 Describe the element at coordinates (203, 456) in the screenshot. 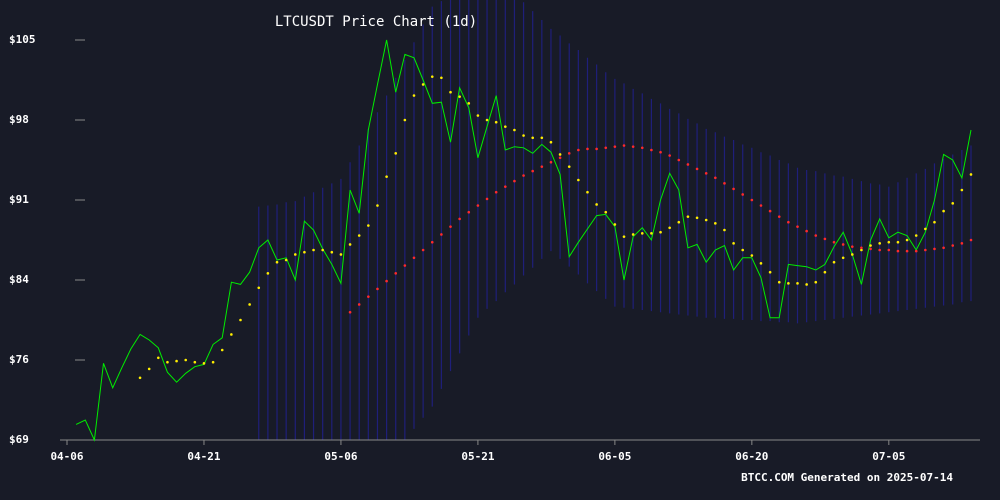

I see `x-tick-label: 04-21` at that location.